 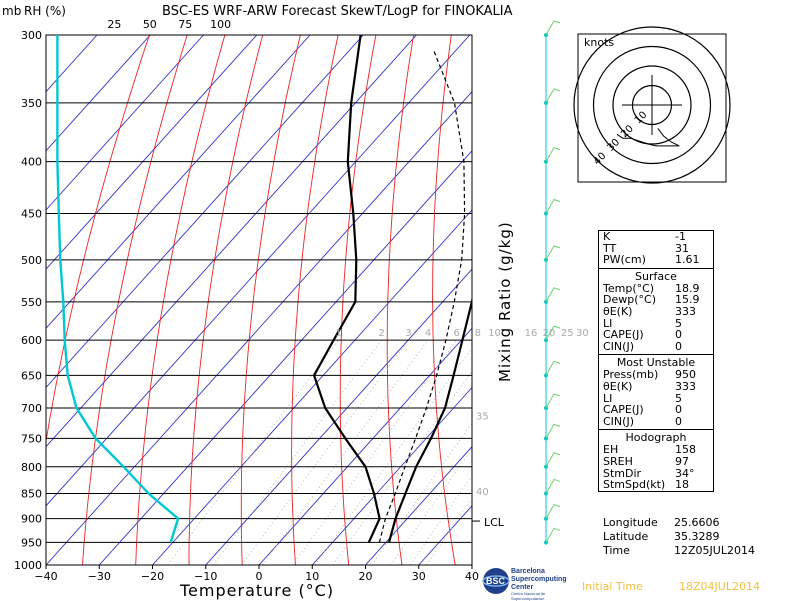 What do you see at coordinates (719, 586) in the screenshot?
I see `initial-time-value: 18Z04JUL2014` at bounding box center [719, 586].